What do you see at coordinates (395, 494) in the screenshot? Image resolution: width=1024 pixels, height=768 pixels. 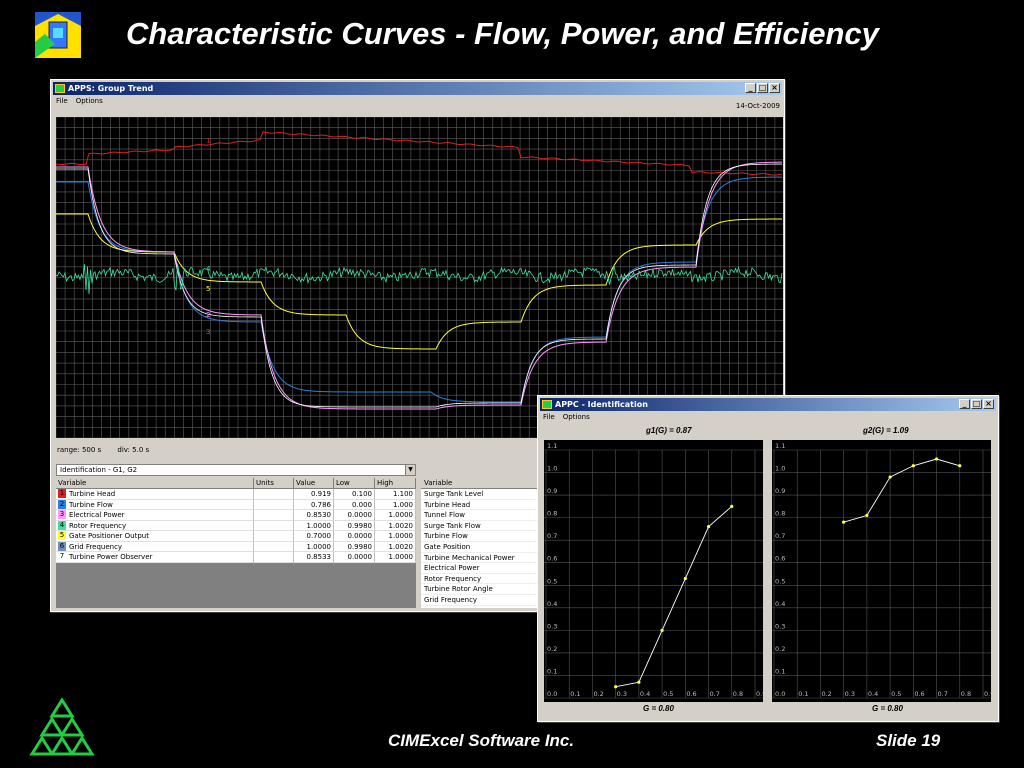 I see `cell-high: 1.100` at bounding box center [395, 494].